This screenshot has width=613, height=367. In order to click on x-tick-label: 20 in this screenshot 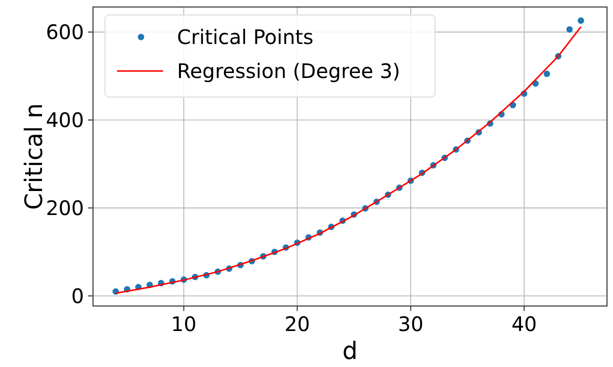, I will do `click(297, 324)`.